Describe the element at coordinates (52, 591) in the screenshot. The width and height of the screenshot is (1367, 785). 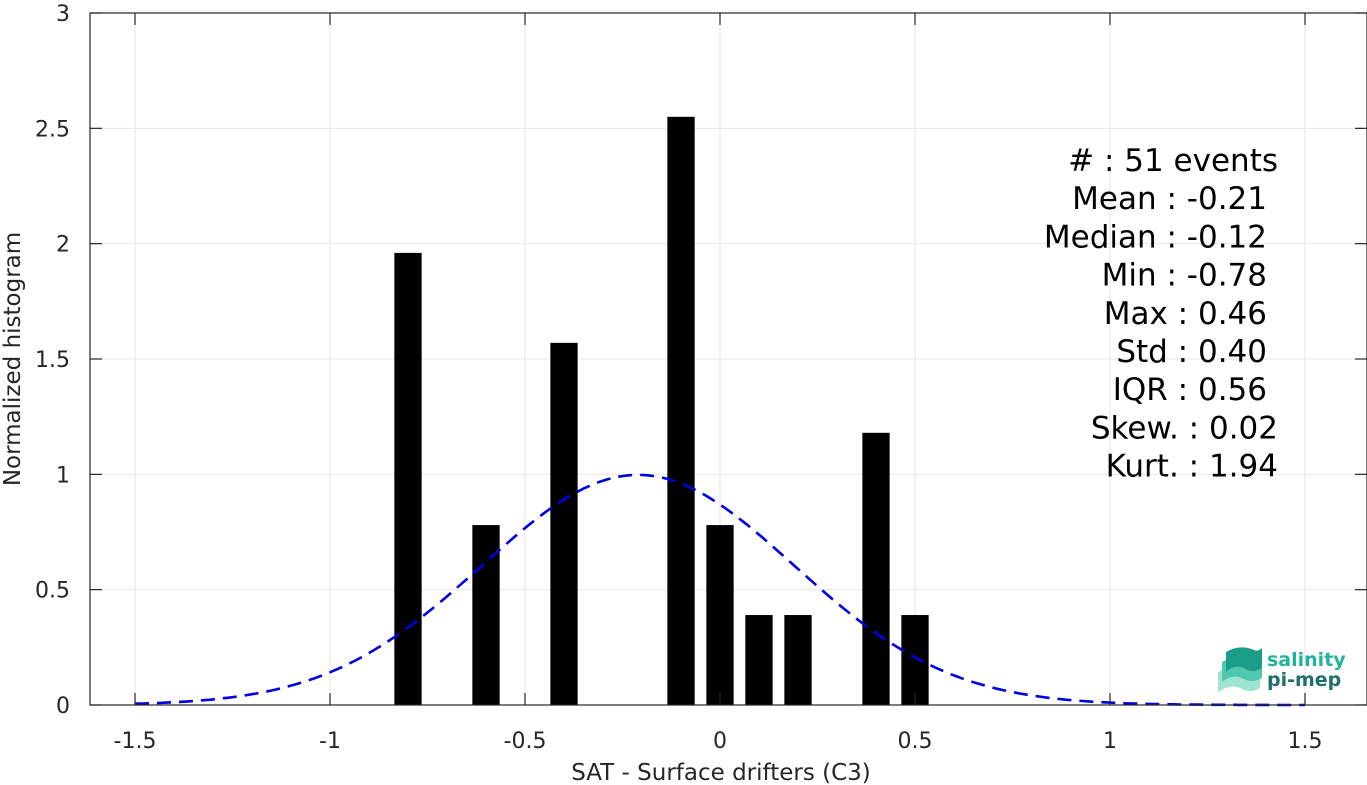
I see `y-tick-label: 0.5` at that location.